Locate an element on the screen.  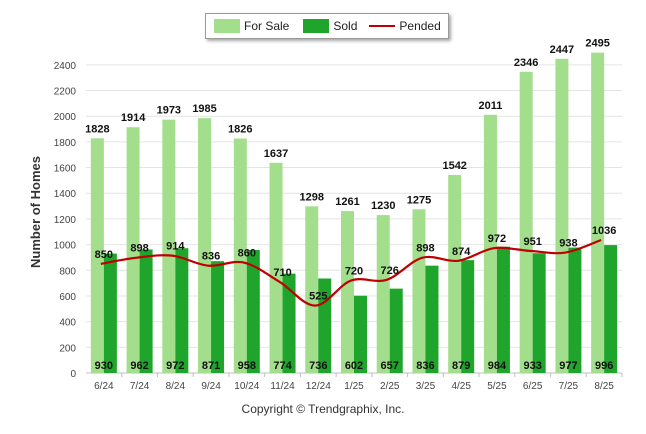
y-axis-label: Number of Homes is located at coordinates (35, 212).